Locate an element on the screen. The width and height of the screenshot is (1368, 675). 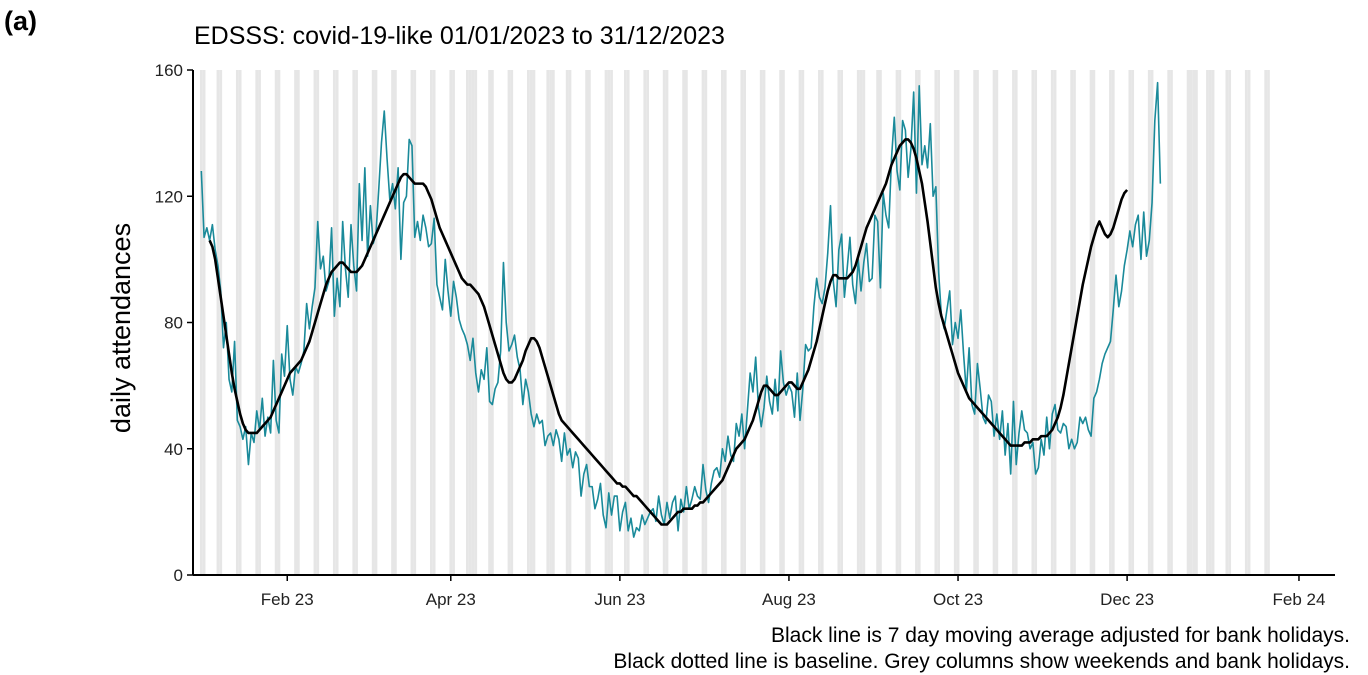
y-tick-label: 0 is located at coordinates (178, 575).